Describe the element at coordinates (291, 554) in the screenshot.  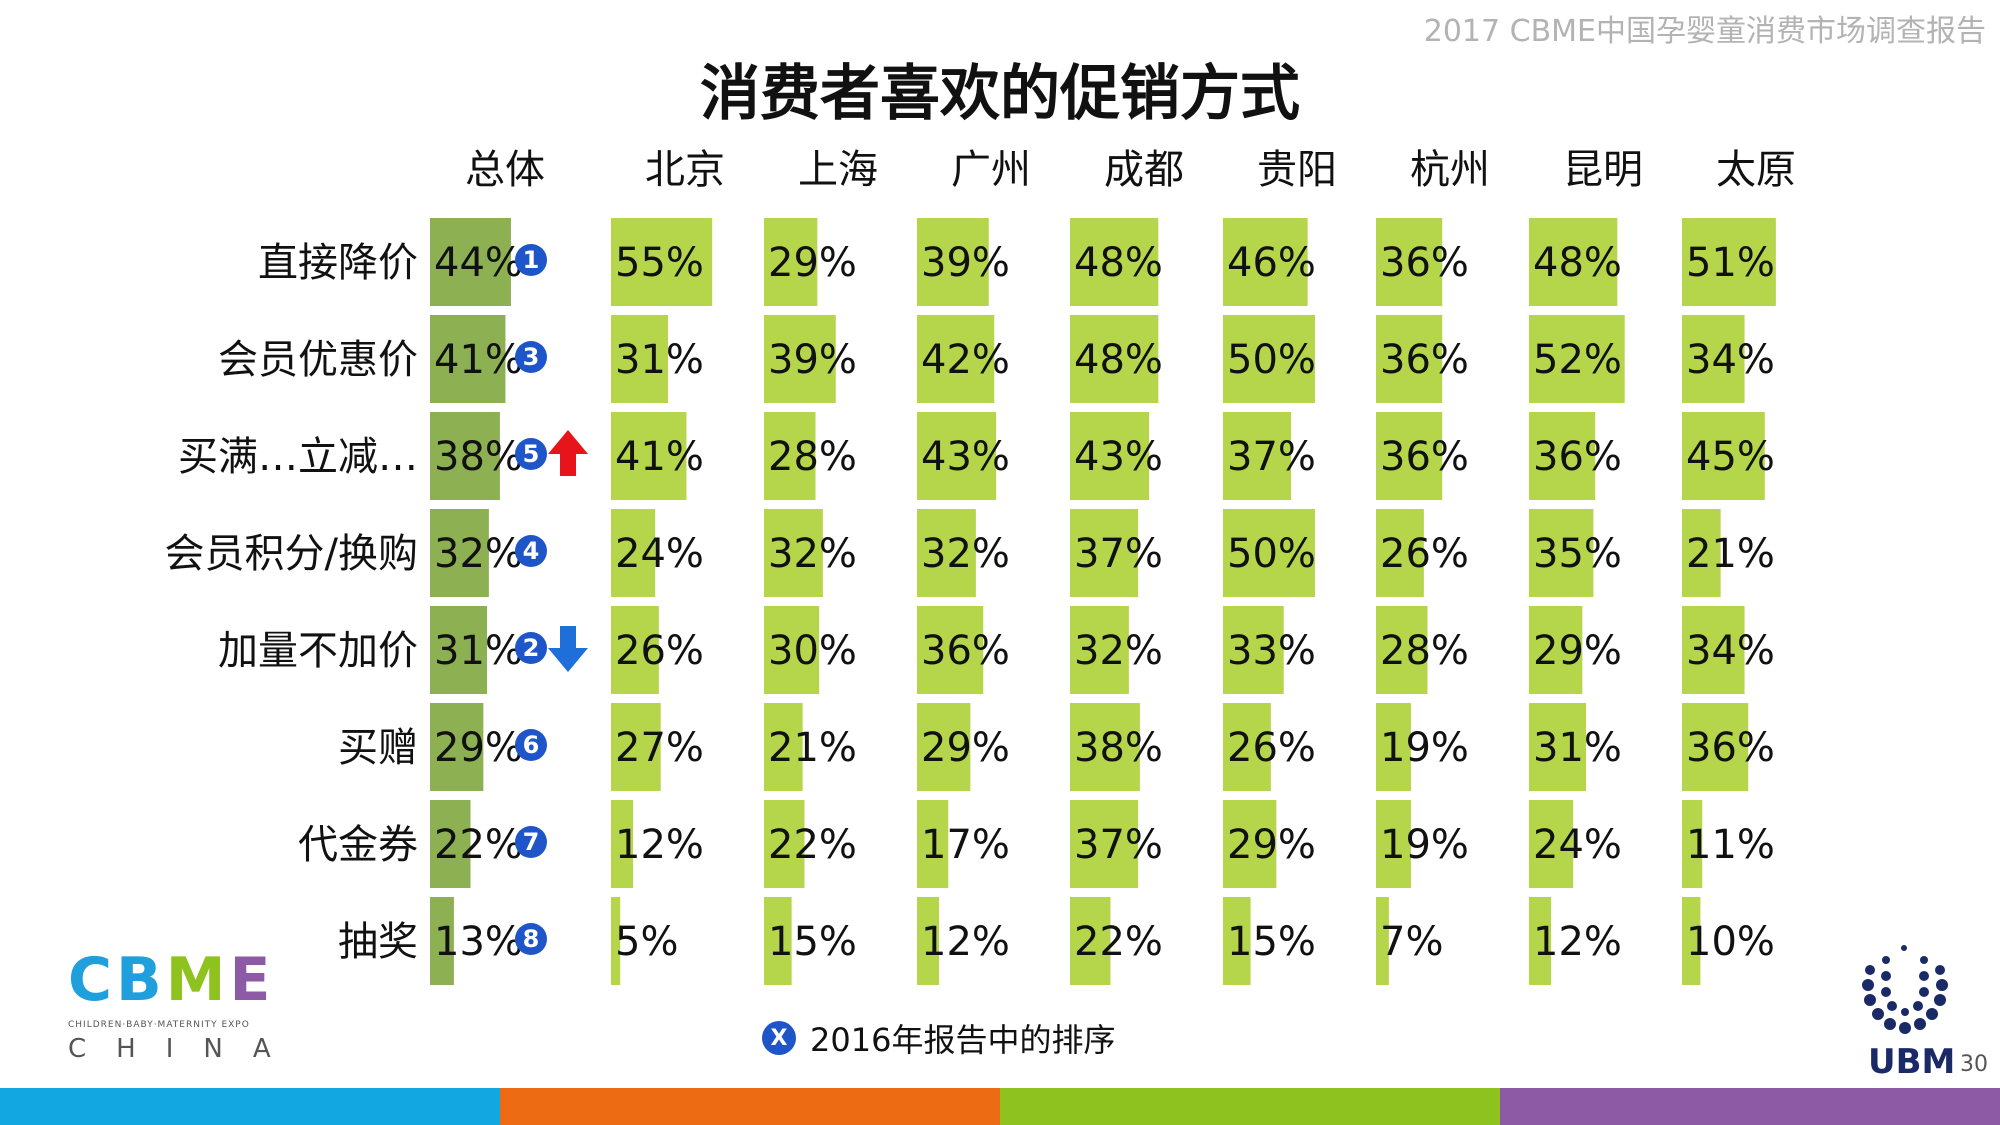
I see `row-label: 会员积分/换购` at that location.